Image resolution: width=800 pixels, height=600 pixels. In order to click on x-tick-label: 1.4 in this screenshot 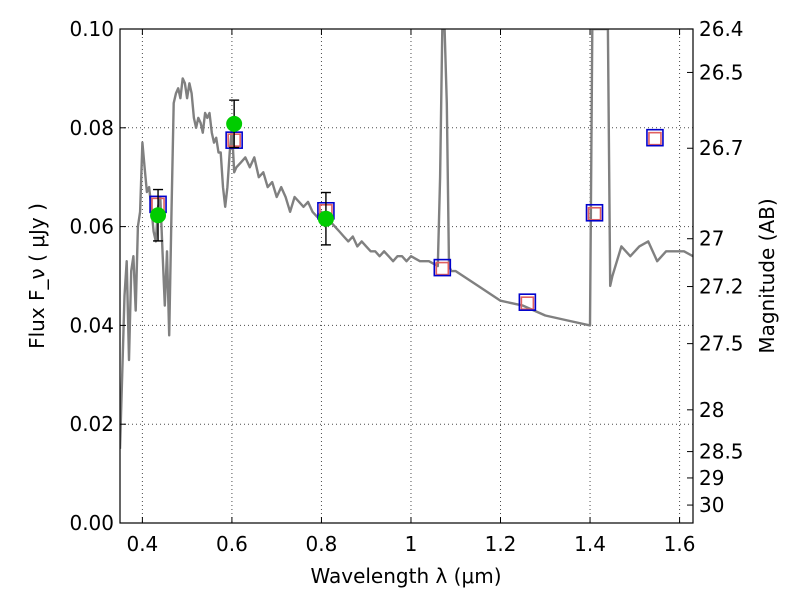, I will do `click(590, 544)`.